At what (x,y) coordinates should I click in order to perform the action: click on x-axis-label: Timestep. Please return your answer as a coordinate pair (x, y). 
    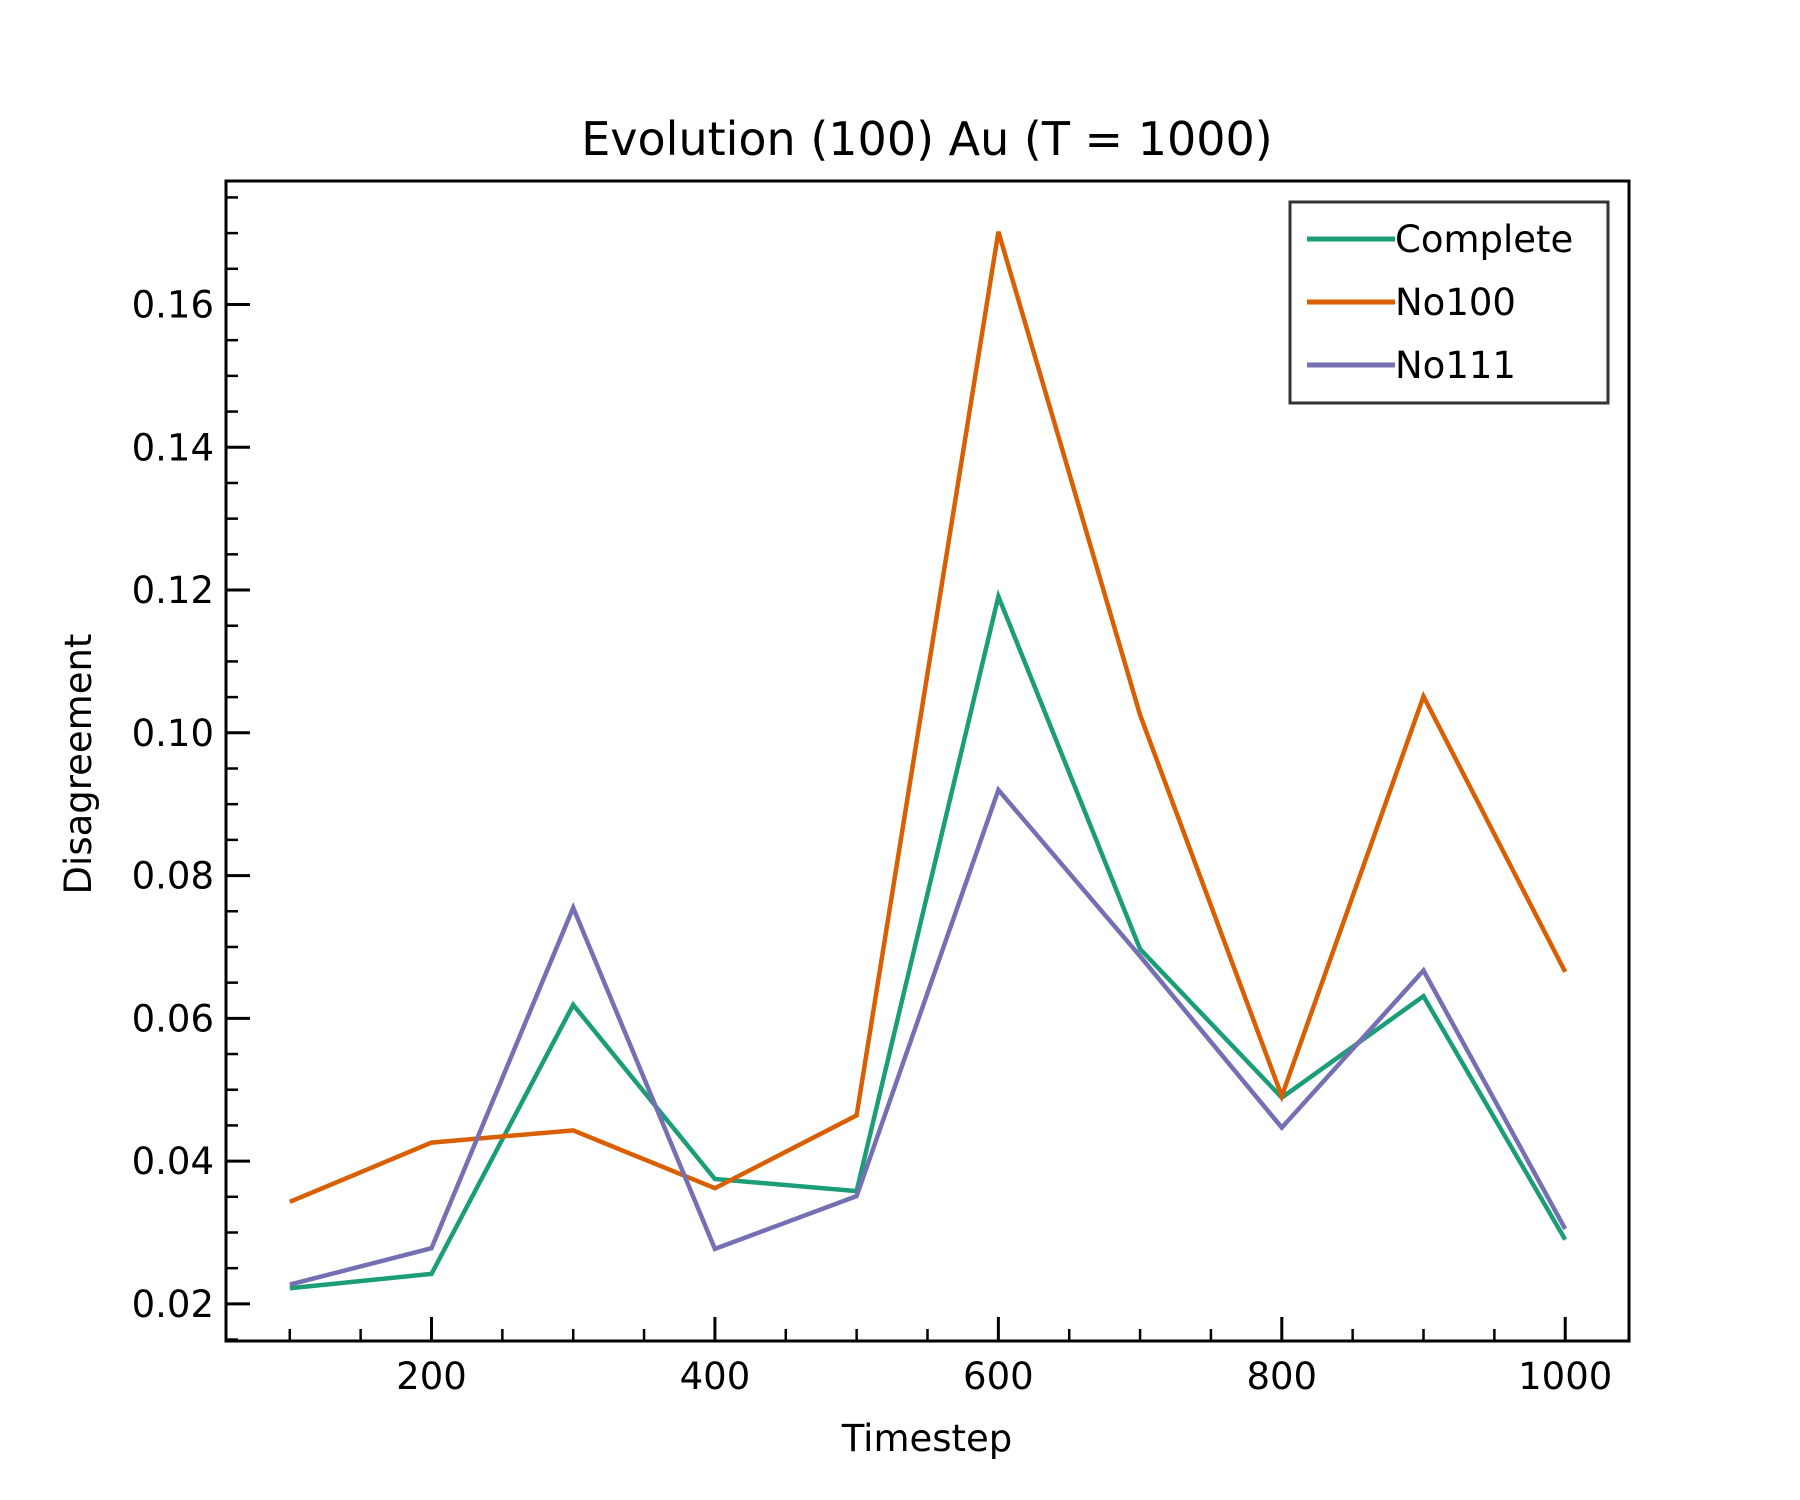
    Looking at the image, I should click on (927, 1438).